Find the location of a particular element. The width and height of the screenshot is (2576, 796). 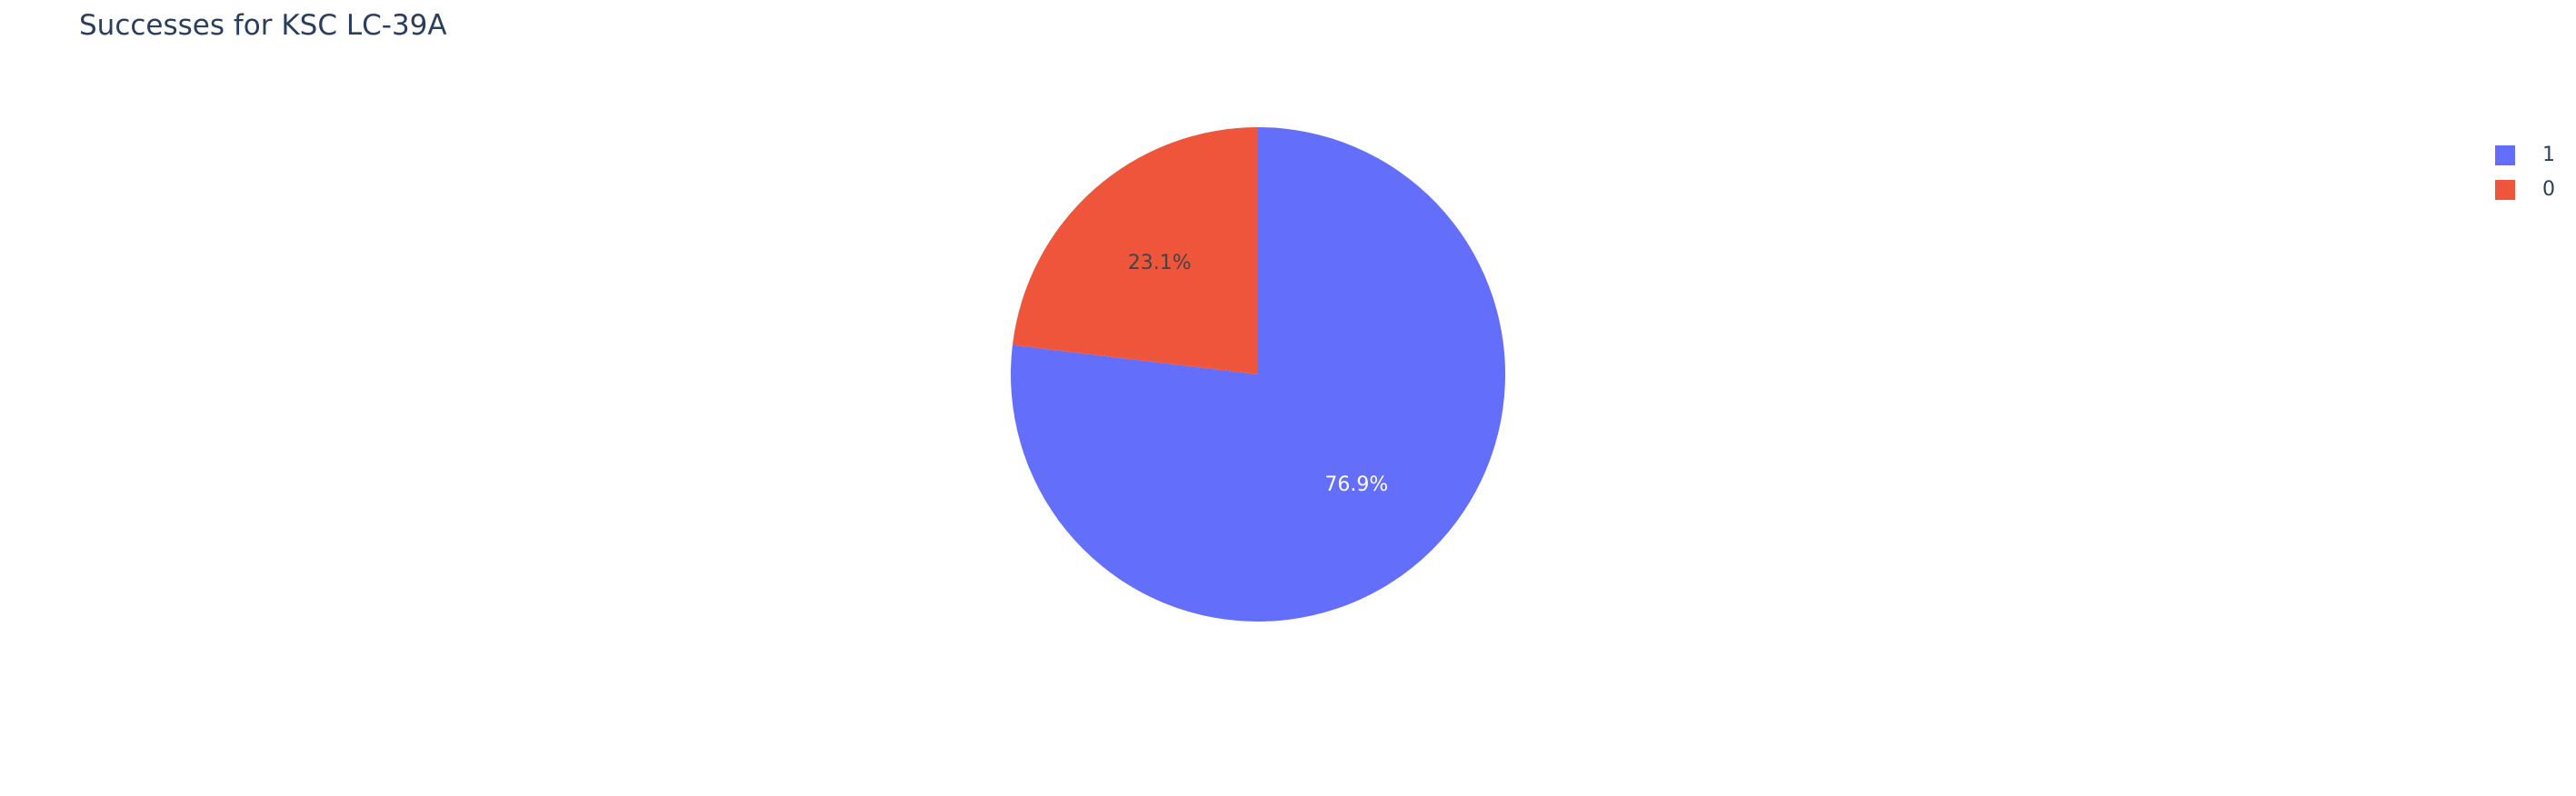

legend: 1 0 is located at coordinates (2525, 172).